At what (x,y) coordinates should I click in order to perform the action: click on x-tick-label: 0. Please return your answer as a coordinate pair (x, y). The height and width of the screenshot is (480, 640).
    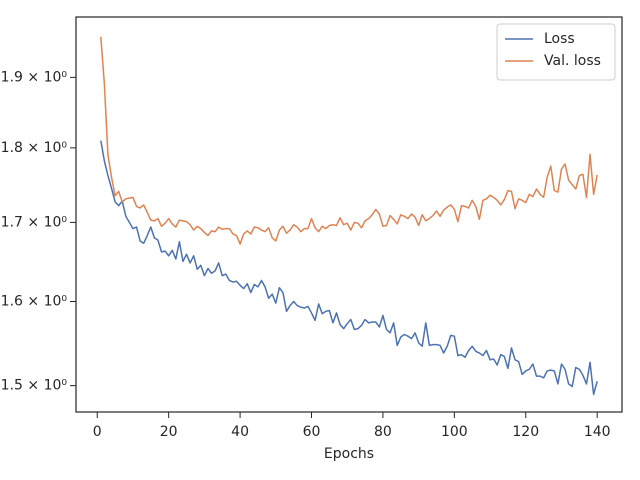
    Looking at the image, I should click on (97, 432).